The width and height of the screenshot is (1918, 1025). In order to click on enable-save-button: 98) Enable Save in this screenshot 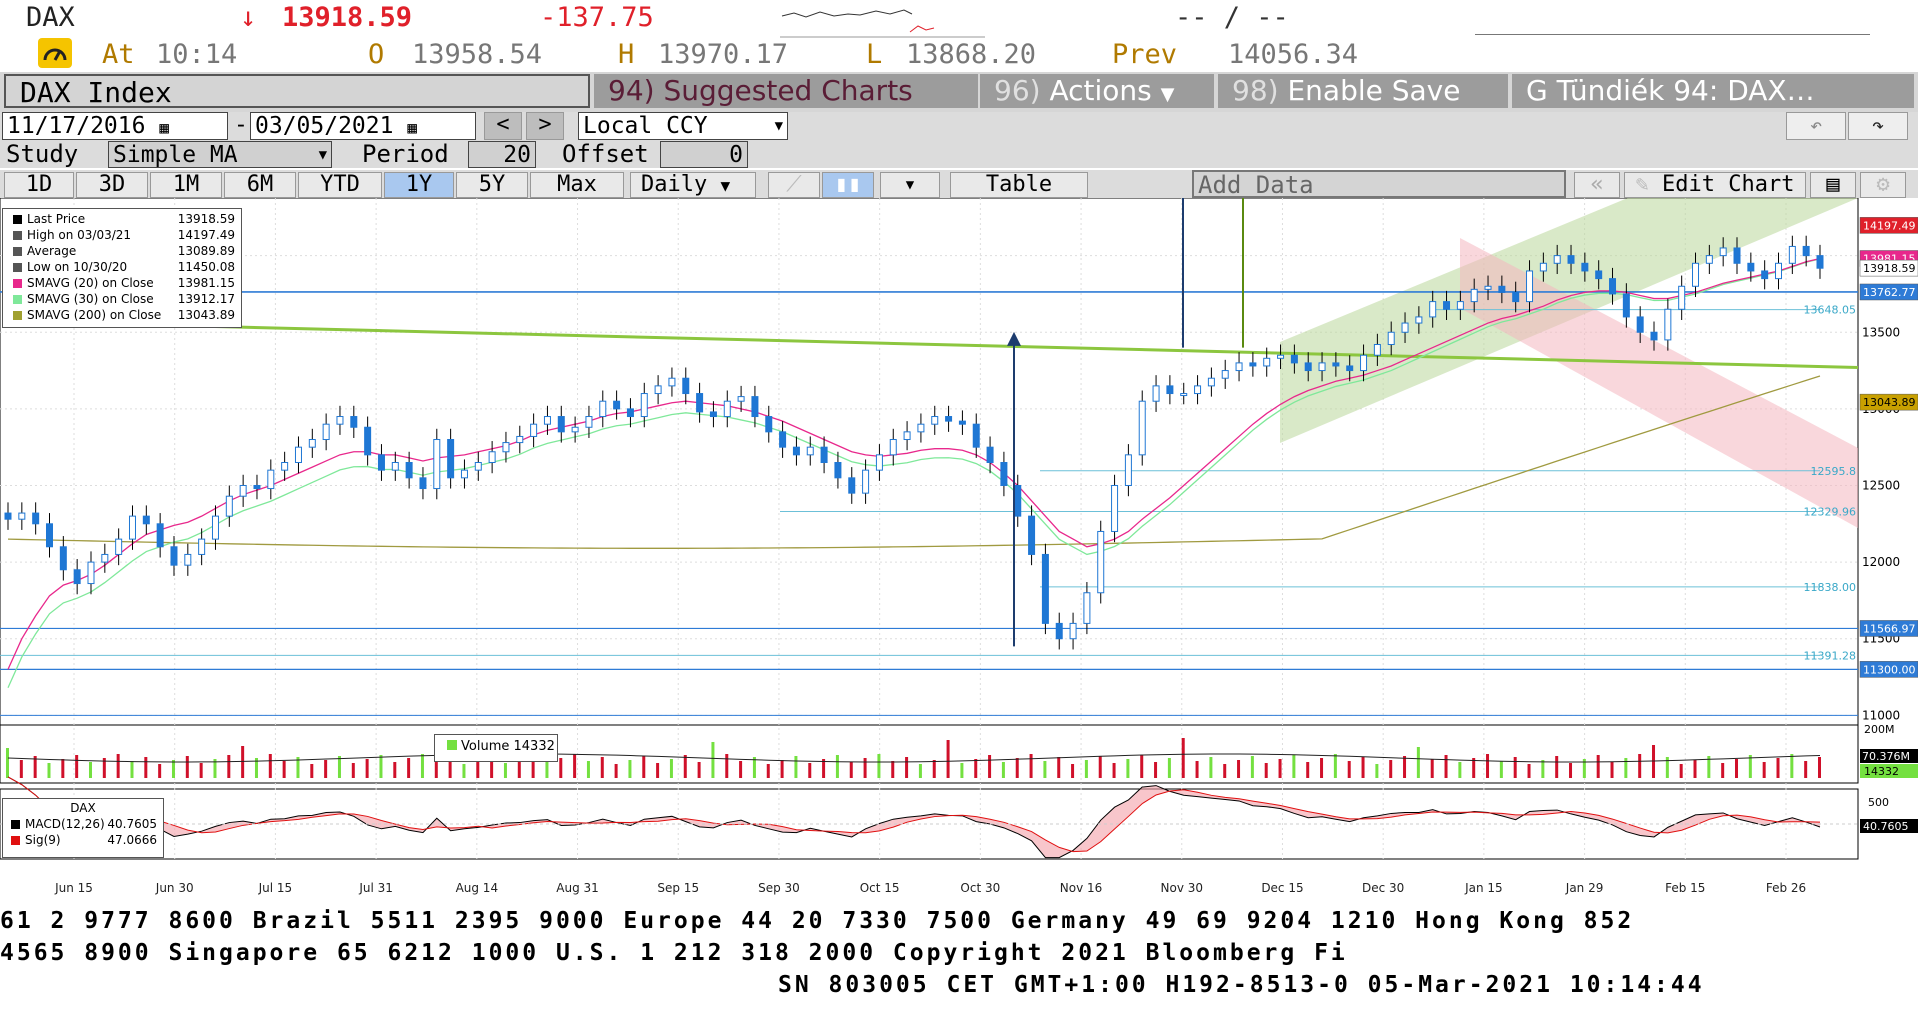, I will do `click(1363, 91)`.